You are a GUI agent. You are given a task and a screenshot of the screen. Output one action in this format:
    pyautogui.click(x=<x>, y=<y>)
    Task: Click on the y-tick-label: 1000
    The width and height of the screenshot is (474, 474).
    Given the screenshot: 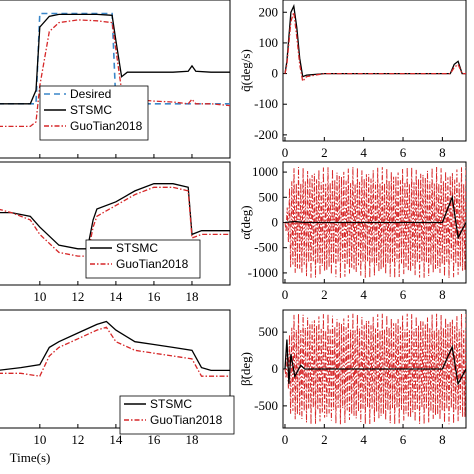 What is the action you would take?
    pyautogui.click(x=265, y=171)
    